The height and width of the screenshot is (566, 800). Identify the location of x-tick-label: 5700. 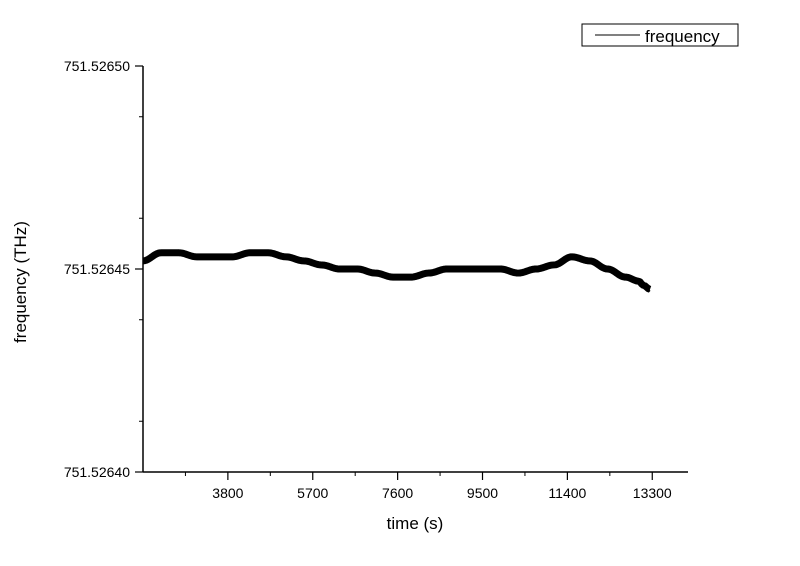
(312, 493).